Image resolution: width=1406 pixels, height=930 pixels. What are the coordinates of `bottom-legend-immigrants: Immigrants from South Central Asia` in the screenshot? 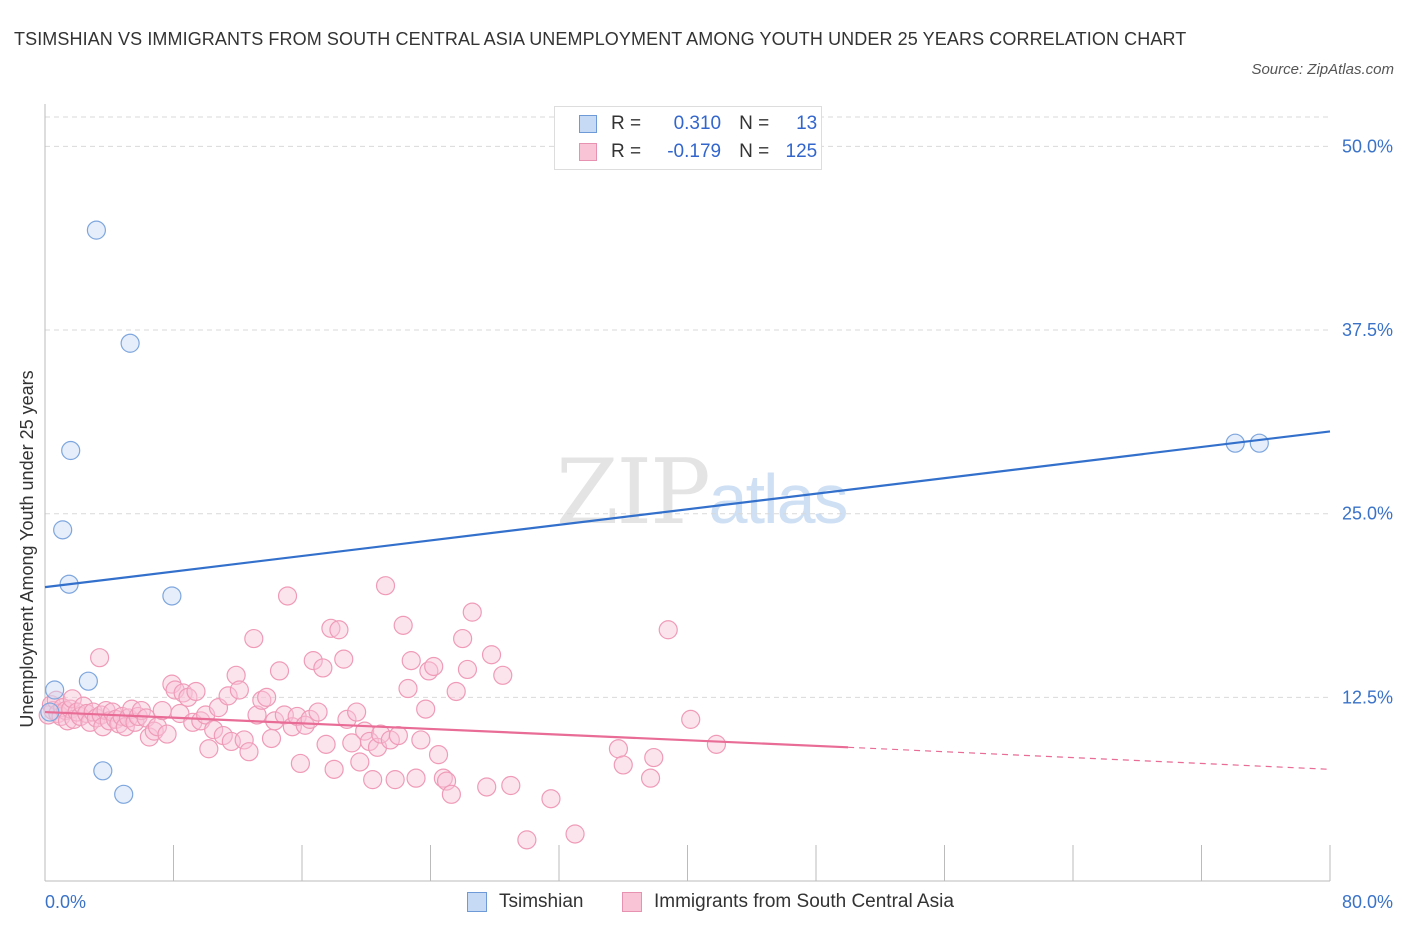 It's located at (788, 902).